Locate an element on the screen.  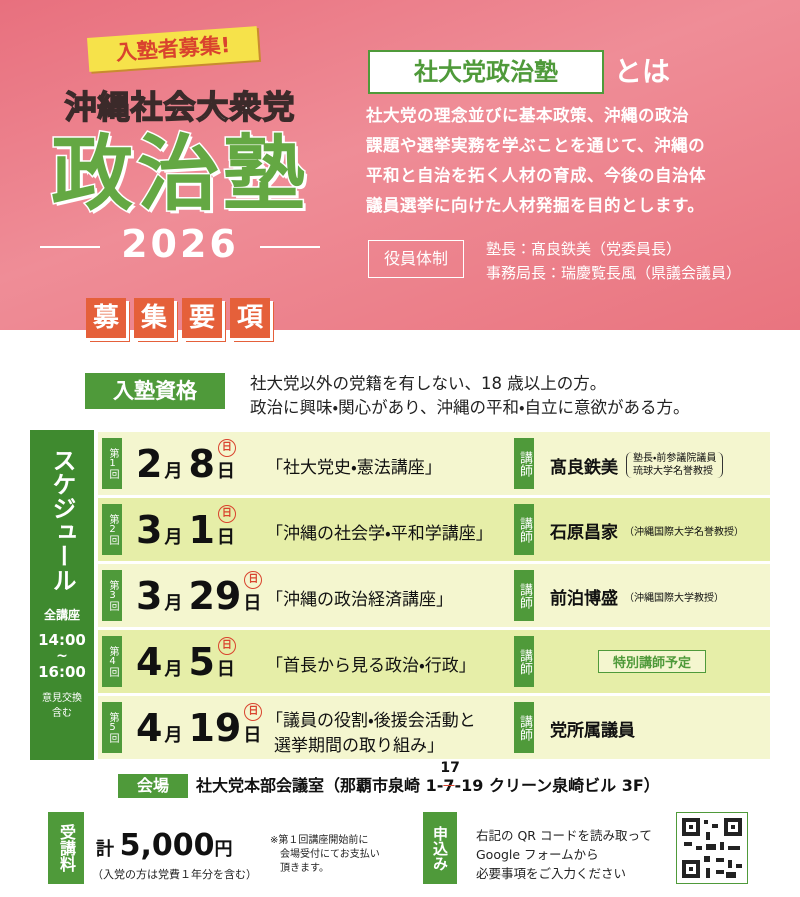
venue-struck: 7 17 is located at coordinates (449, 777).